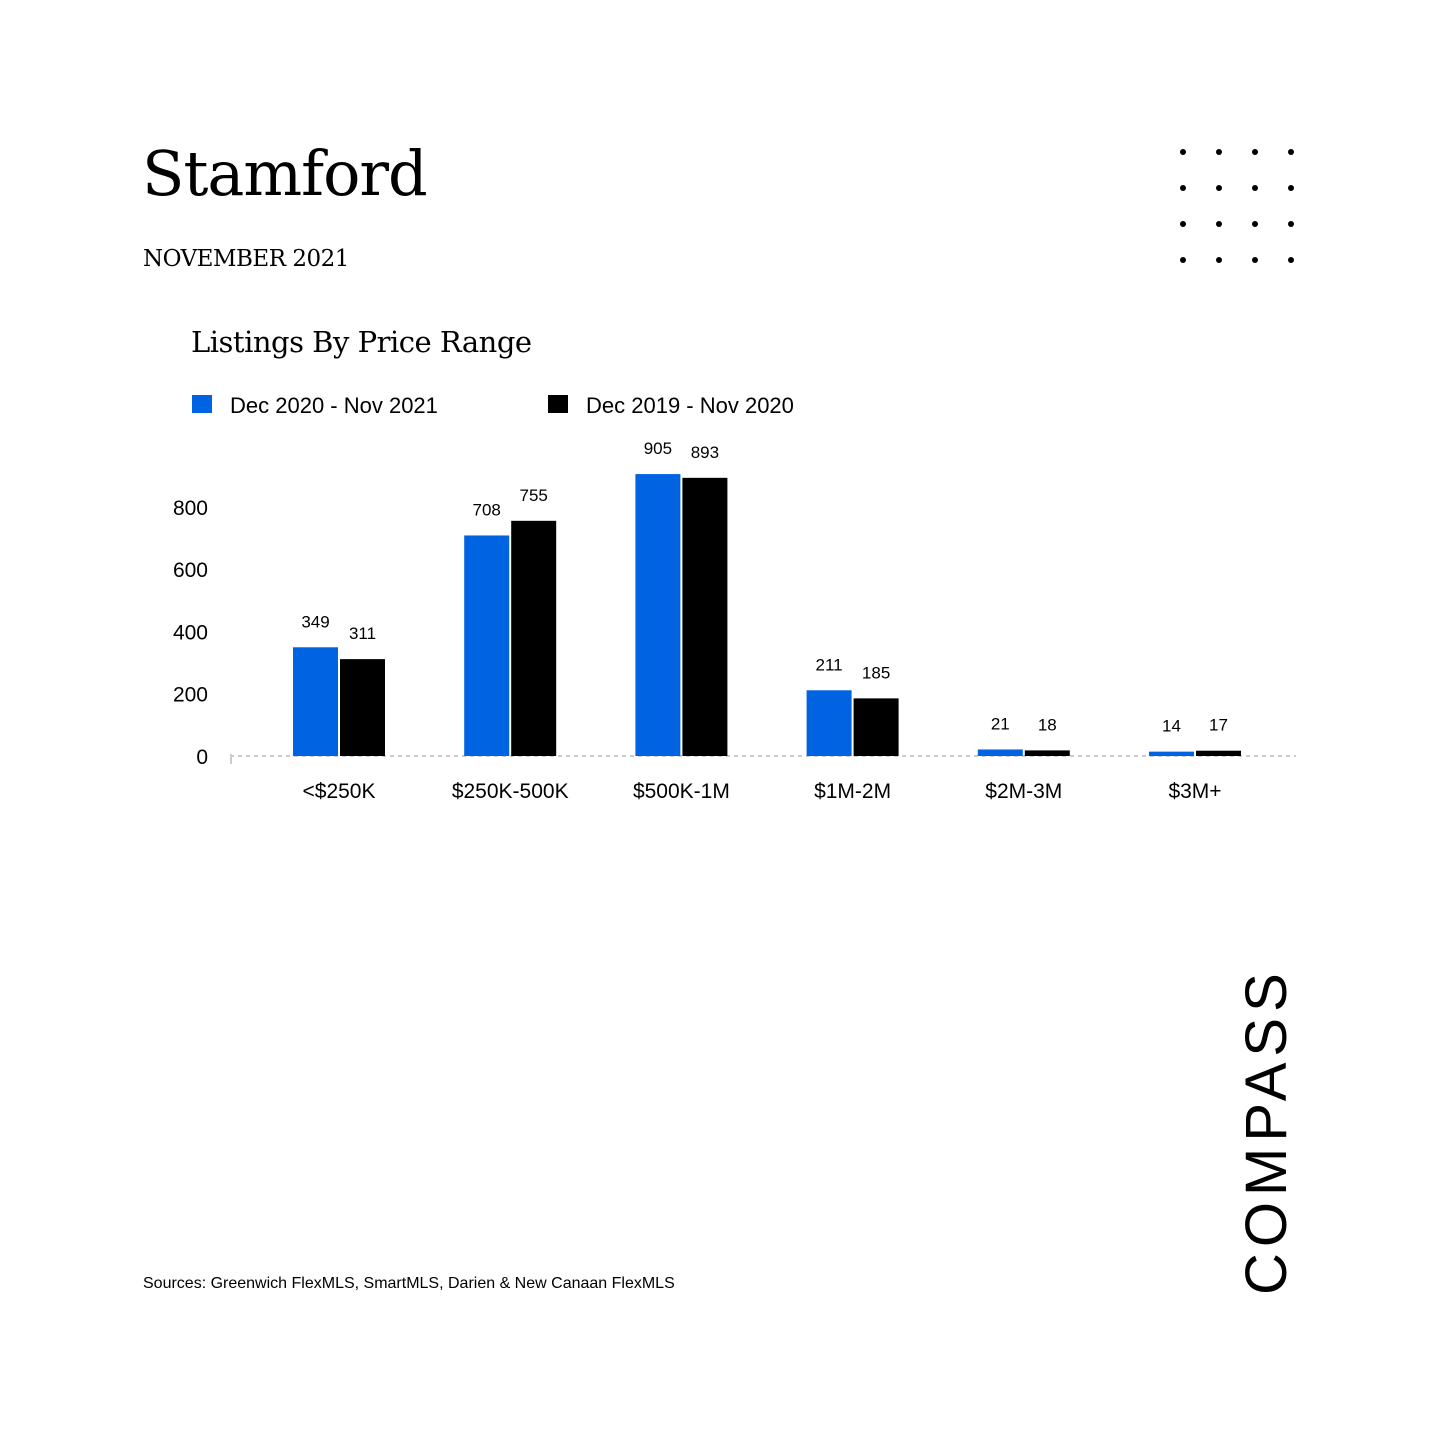 This screenshot has height=1440, width=1440. Describe the element at coordinates (658, 448) in the screenshot. I see `data-label: 905` at that location.